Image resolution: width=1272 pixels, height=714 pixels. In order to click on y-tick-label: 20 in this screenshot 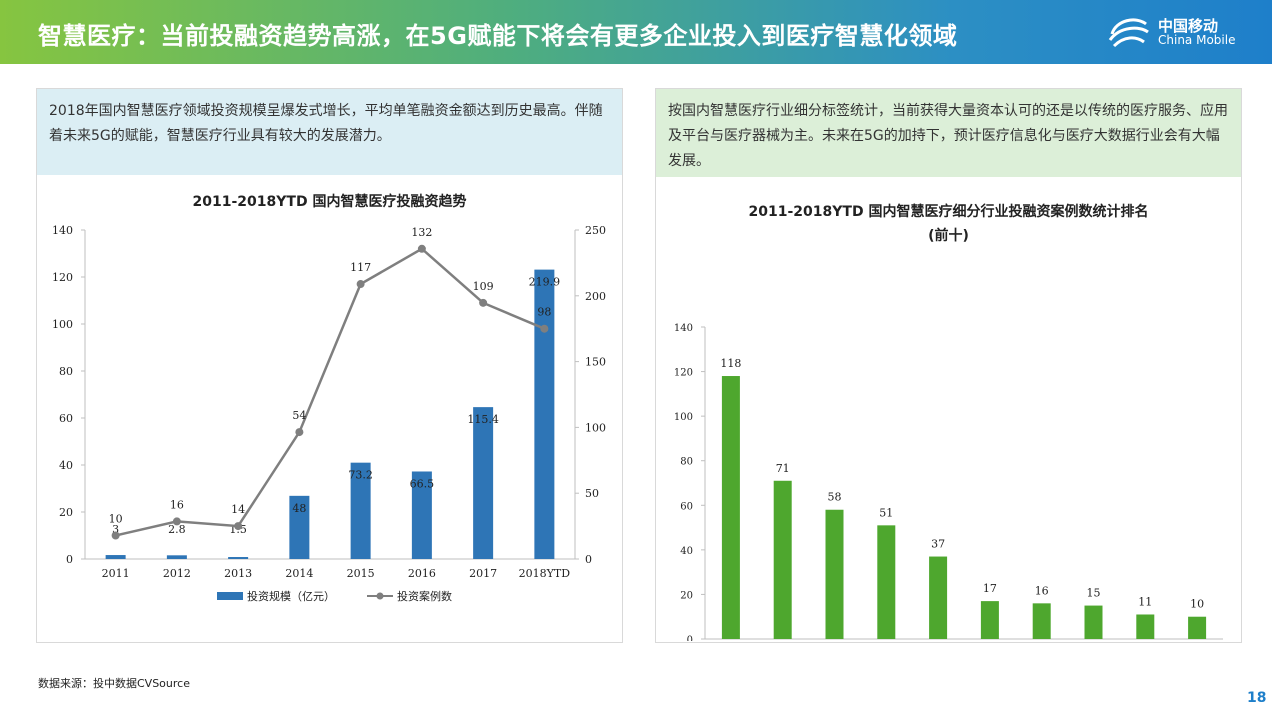, I will do `click(686, 595)`.